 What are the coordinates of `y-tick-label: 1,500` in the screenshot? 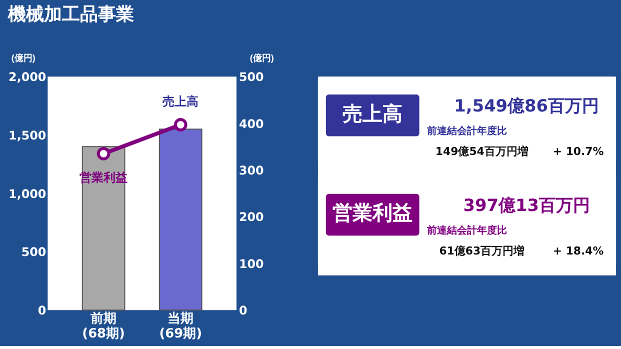 It's located at (27, 135).